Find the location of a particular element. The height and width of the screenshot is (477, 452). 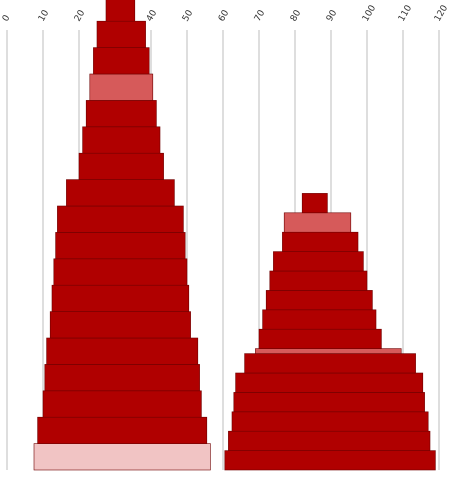

x-tick-label: 90 is located at coordinates (332, 15).